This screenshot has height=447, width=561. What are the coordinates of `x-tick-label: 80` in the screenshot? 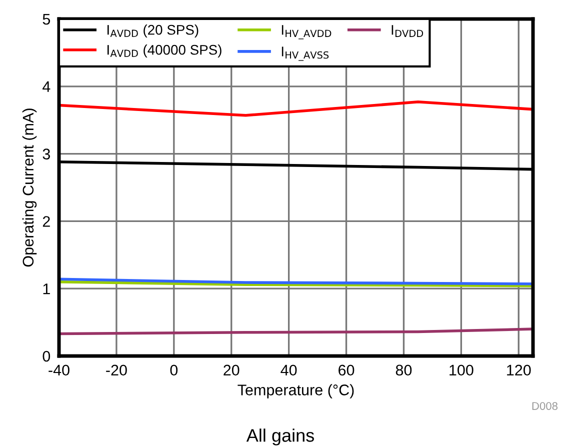 It's located at (404, 370).